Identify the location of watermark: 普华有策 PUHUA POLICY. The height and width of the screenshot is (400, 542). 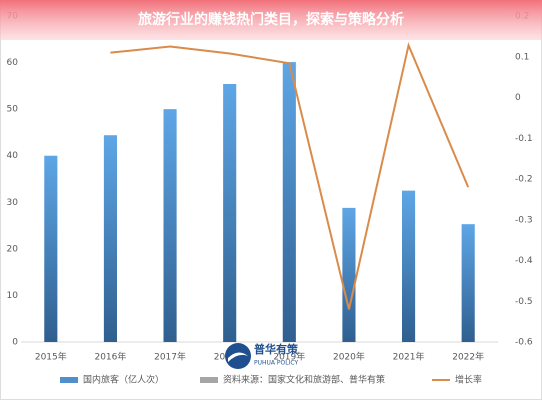
(262, 355).